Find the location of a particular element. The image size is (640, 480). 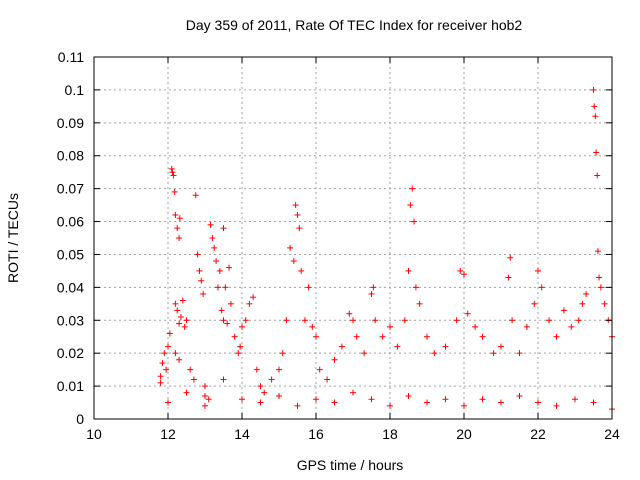

y-tick-label: 0.01 is located at coordinates (70, 386).